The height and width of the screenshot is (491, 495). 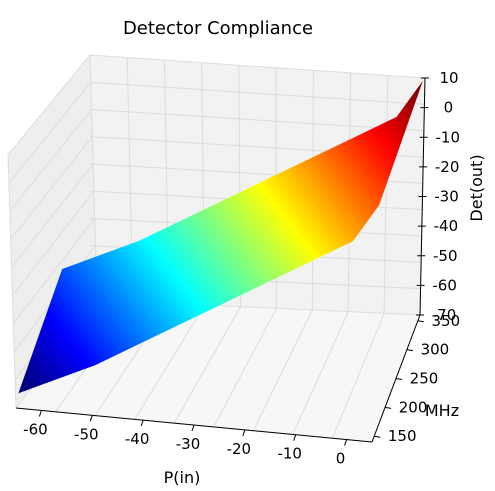 I want to click on z-tick-label: -40, so click(x=446, y=226).